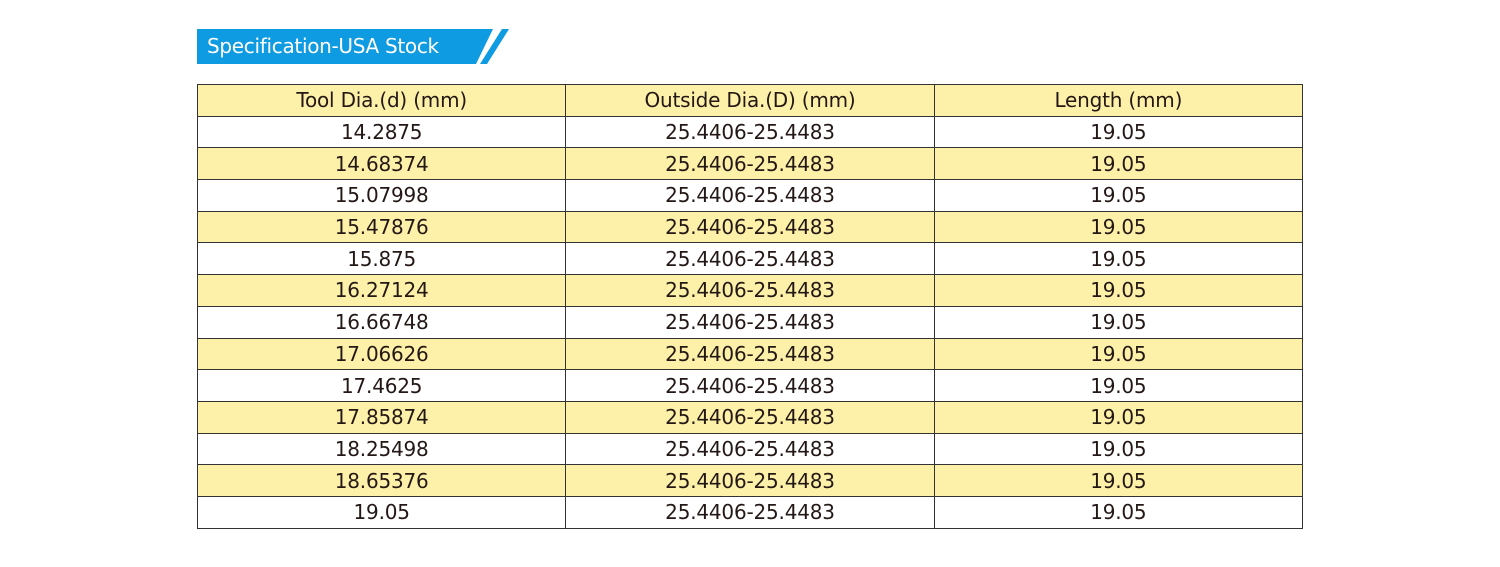 Image resolution: width=1500 pixels, height=567 pixels. Describe the element at coordinates (381, 195) in the screenshot. I see `cell-tool-dia: 15.07998` at that location.